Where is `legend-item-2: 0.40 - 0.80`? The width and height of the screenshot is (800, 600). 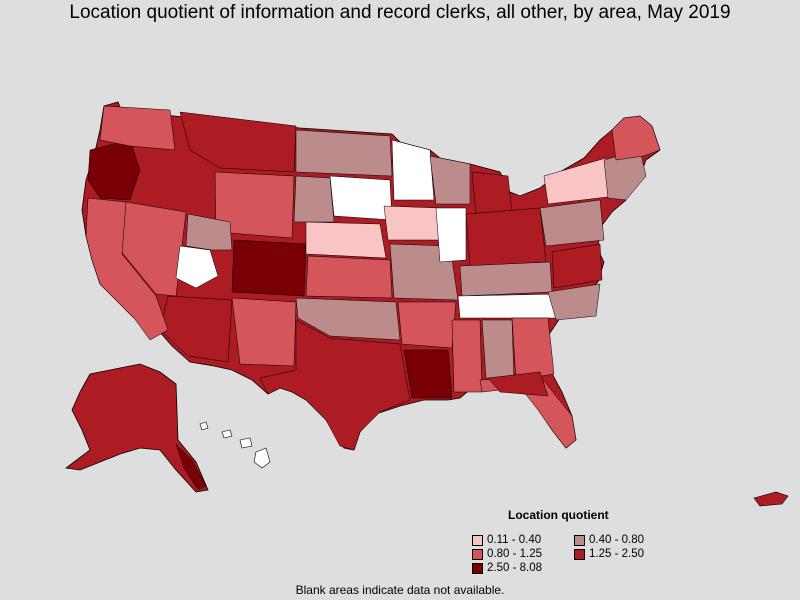
legend-item-2: 0.40 - 0.80 is located at coordinates (609, 540).